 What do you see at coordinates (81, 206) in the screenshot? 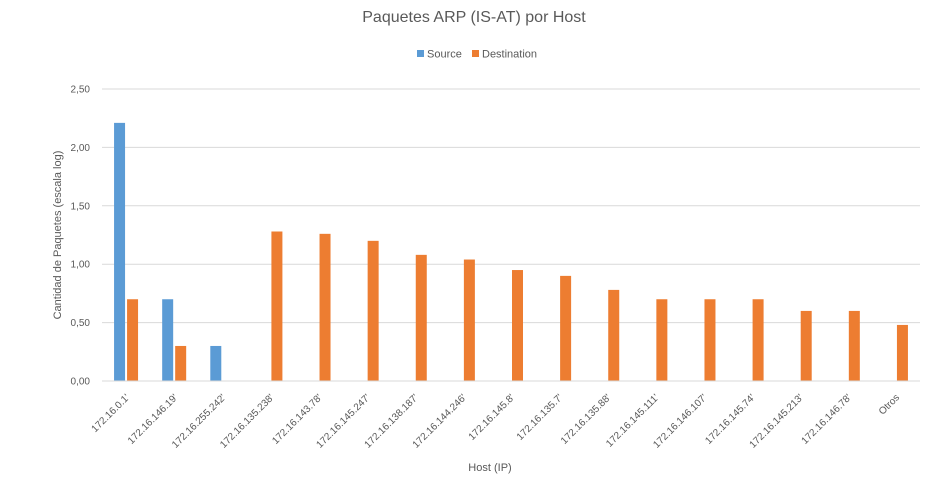
I see `y-tick-label: 1,50` at bounding box center [81, 206].